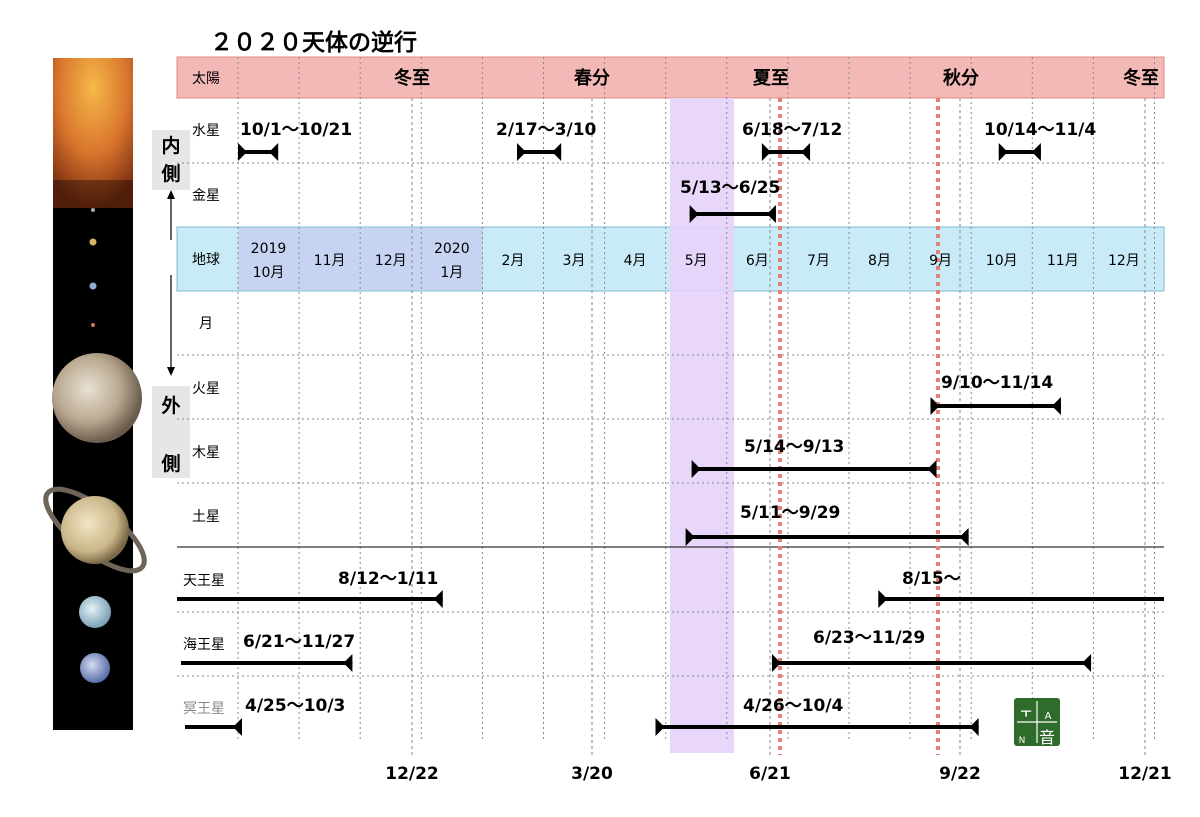  Describe the element at coordinates (170, 464) in the screenshot. I see `outer-label-2: 側` at that location.